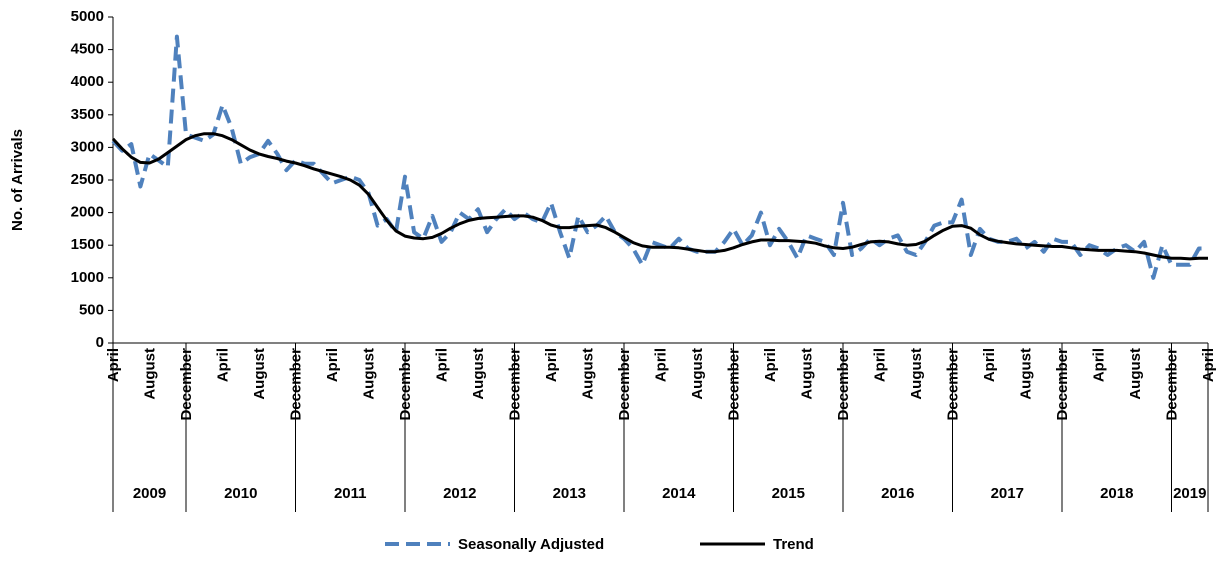 The width and height of the screenshot is (1226, 563). Describe the element at coordinates (350, 493) in the screenshot. I see `year-label: 2011` at that location.